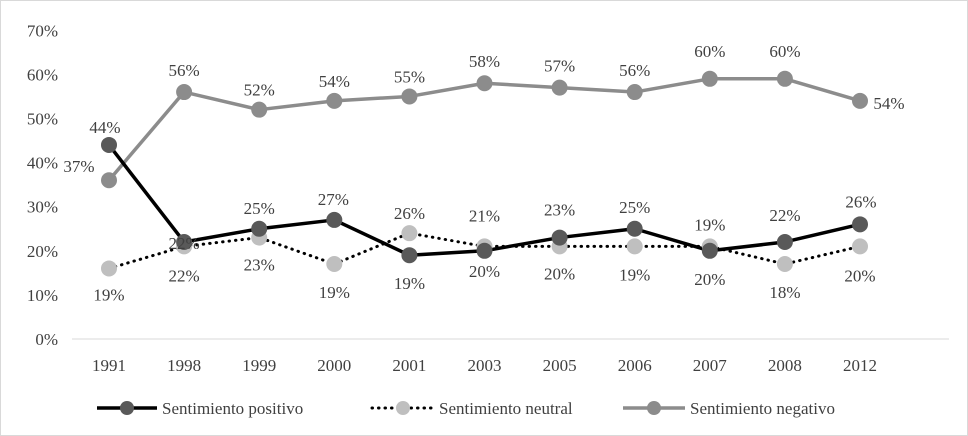 The width and height of the screenshot is (968, 436). Describe the element at coordinates (409, 283) in the screenshot. I see `series-0-data-label: 19%` at that location.